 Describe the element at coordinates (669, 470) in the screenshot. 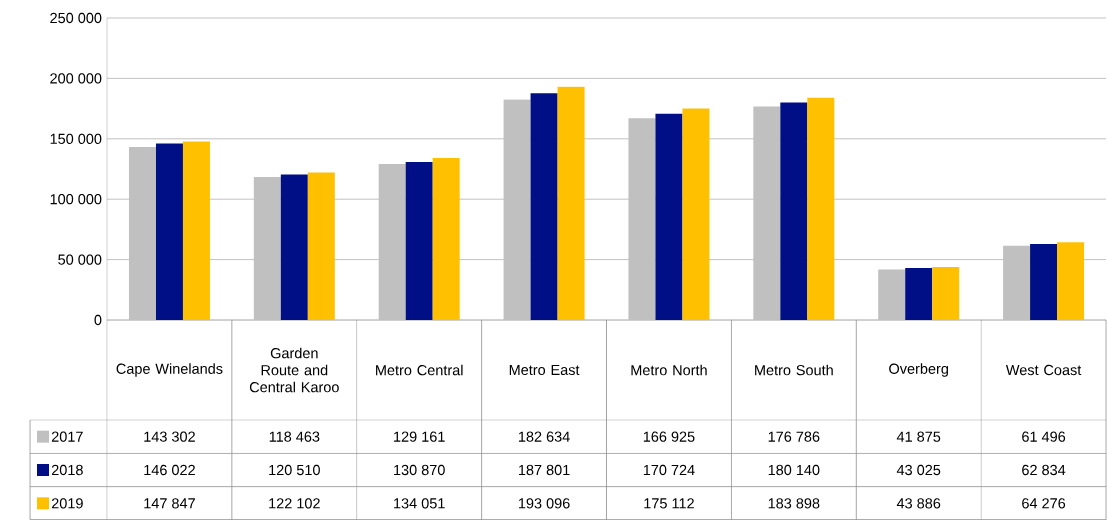

I see `data-label: 170 724` at that location.